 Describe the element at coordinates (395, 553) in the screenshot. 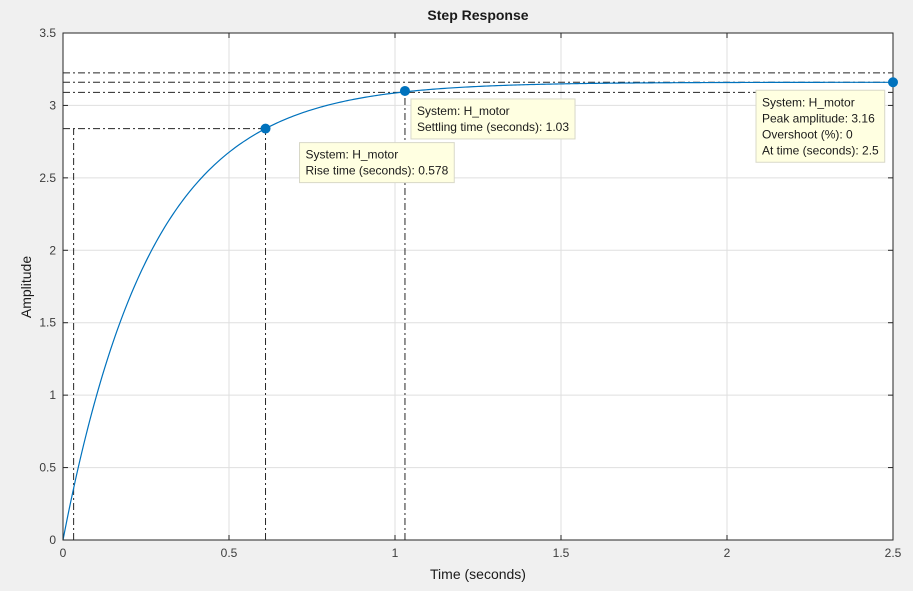

I see `x-tick-label: 1` at that location.